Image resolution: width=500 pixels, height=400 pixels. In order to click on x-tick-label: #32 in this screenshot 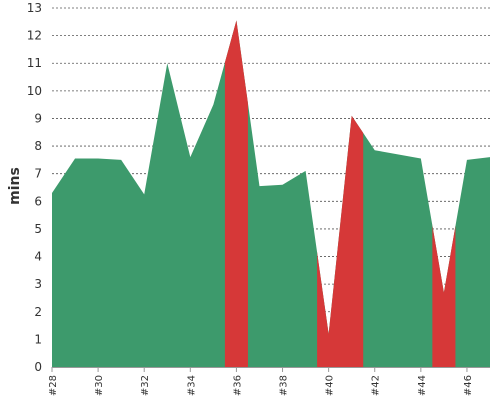, I will do `click(145, 385)`.